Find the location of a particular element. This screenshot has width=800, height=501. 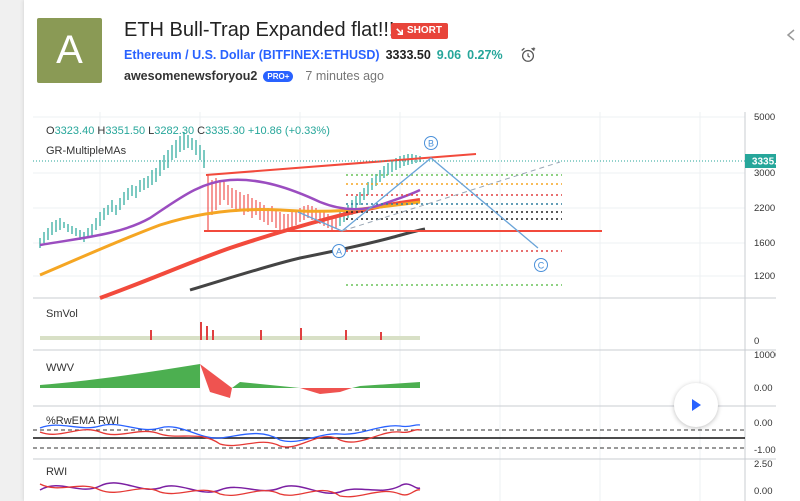

play-icon is located at coordinates (696, 405).